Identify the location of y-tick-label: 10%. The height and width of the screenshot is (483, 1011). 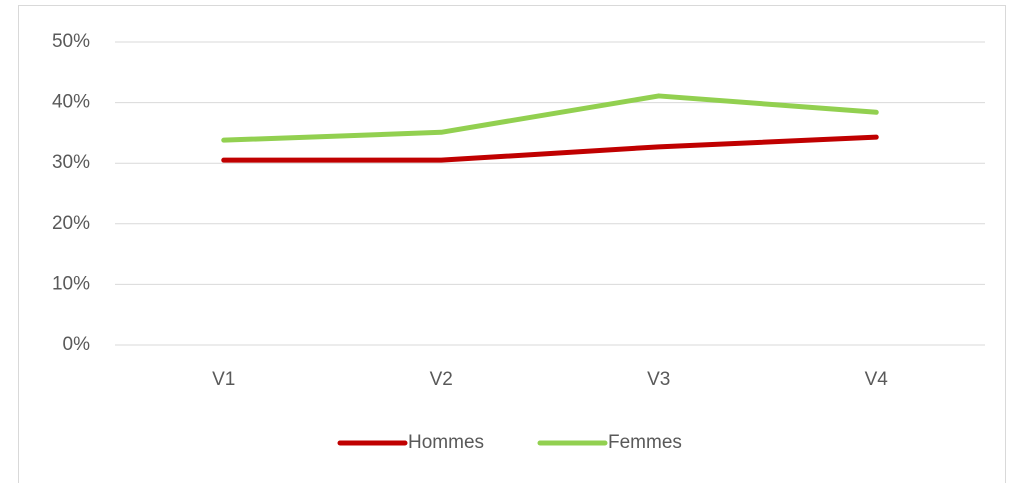
(71, 283).